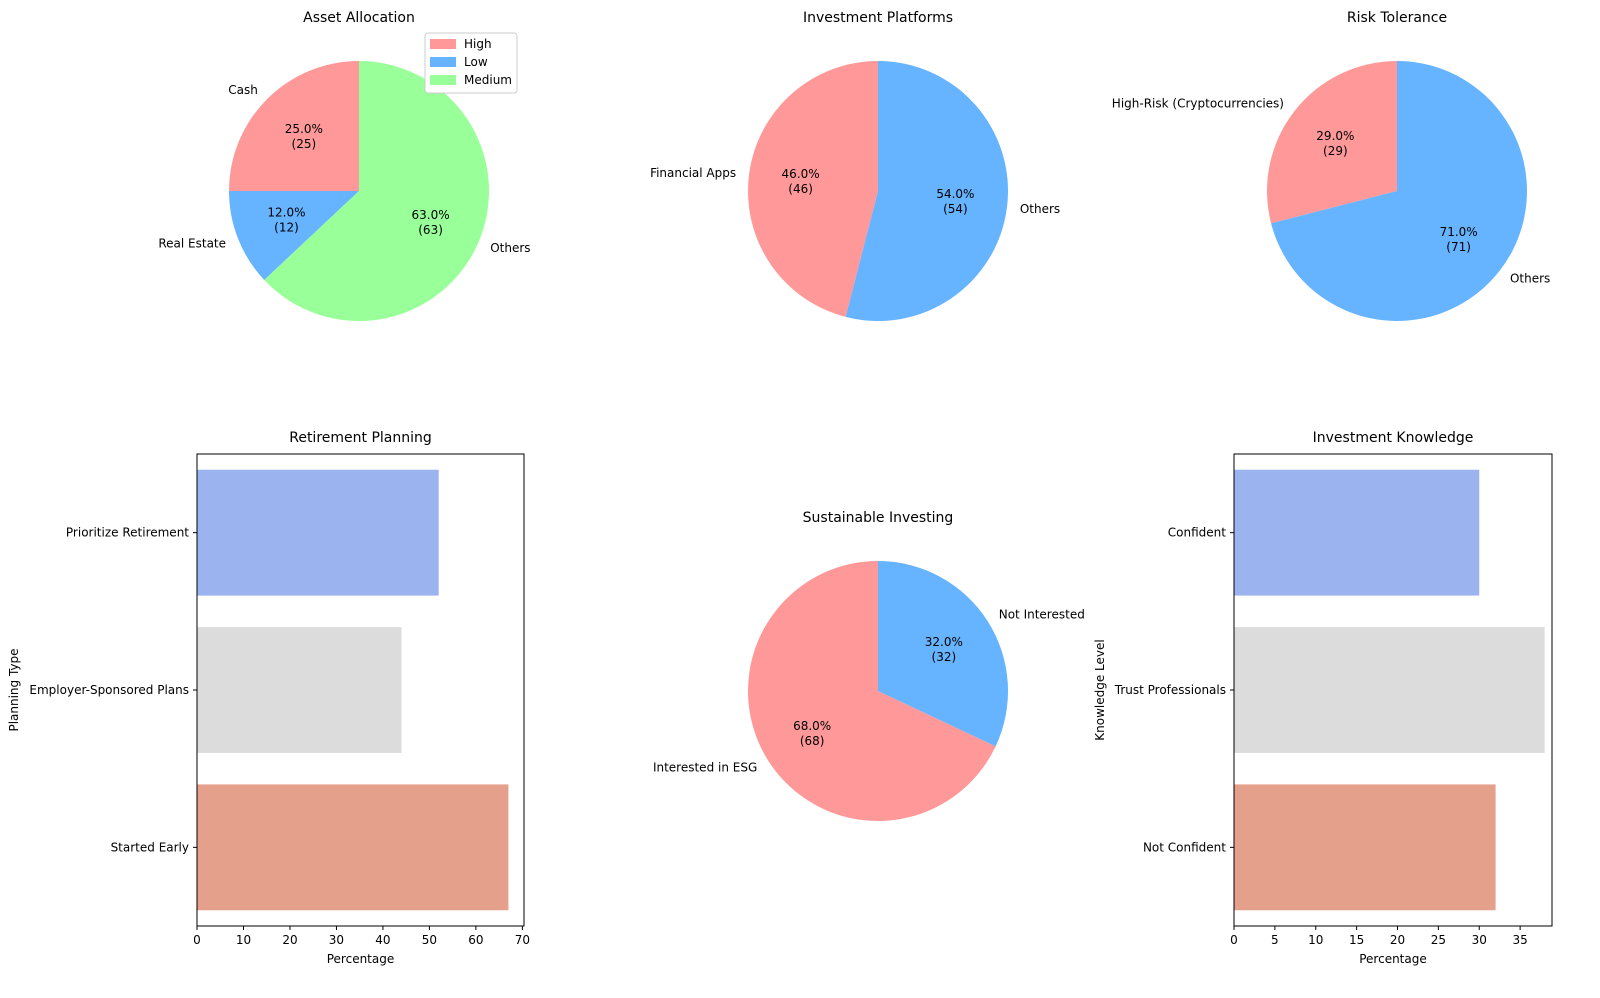  Describe the element at coordinates (1184, 847) in the screenshot. I see `y-tick-label: Not Confident` at that location.